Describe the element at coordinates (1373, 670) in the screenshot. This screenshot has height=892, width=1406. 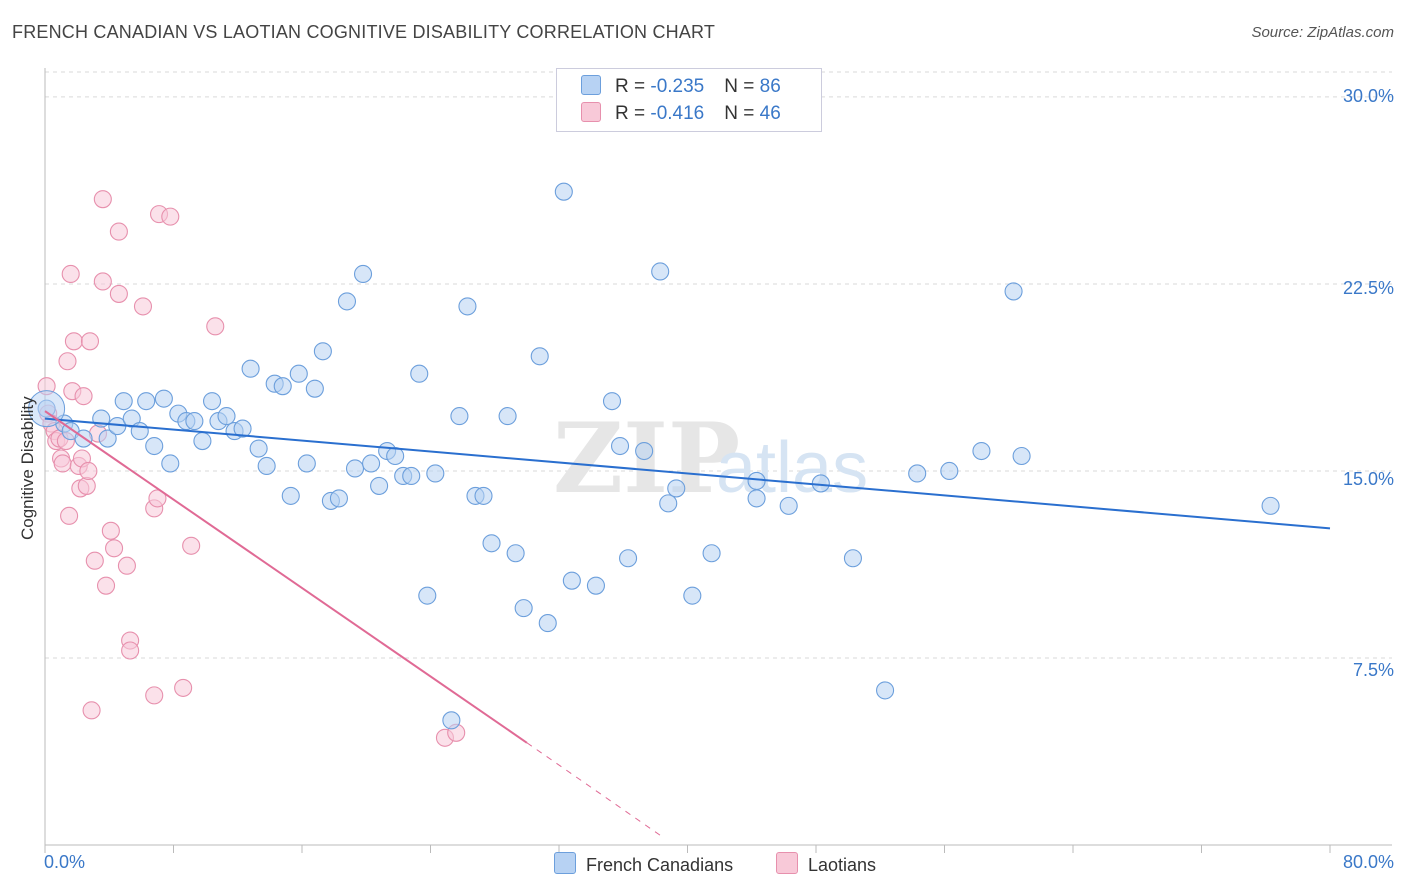
I see `y-tick-label-7-5: 7.5%` at that location.